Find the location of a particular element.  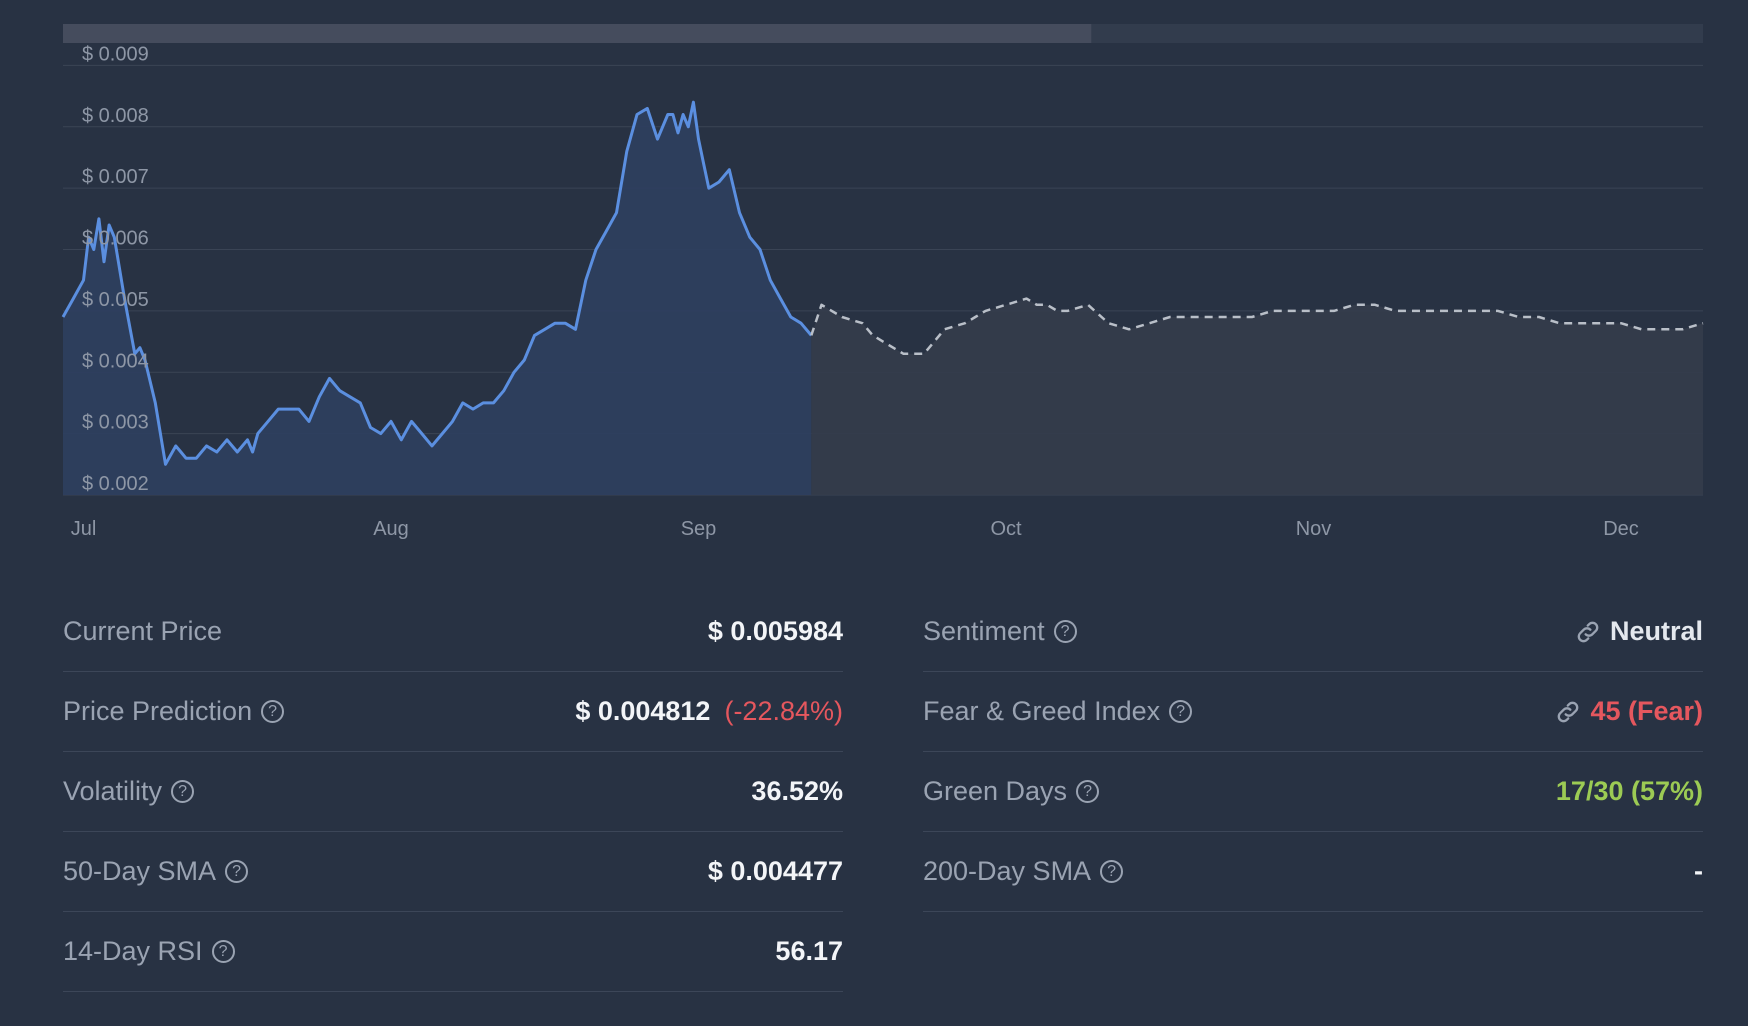

x-tick-label: Sep is located at coordinates (699, 529).